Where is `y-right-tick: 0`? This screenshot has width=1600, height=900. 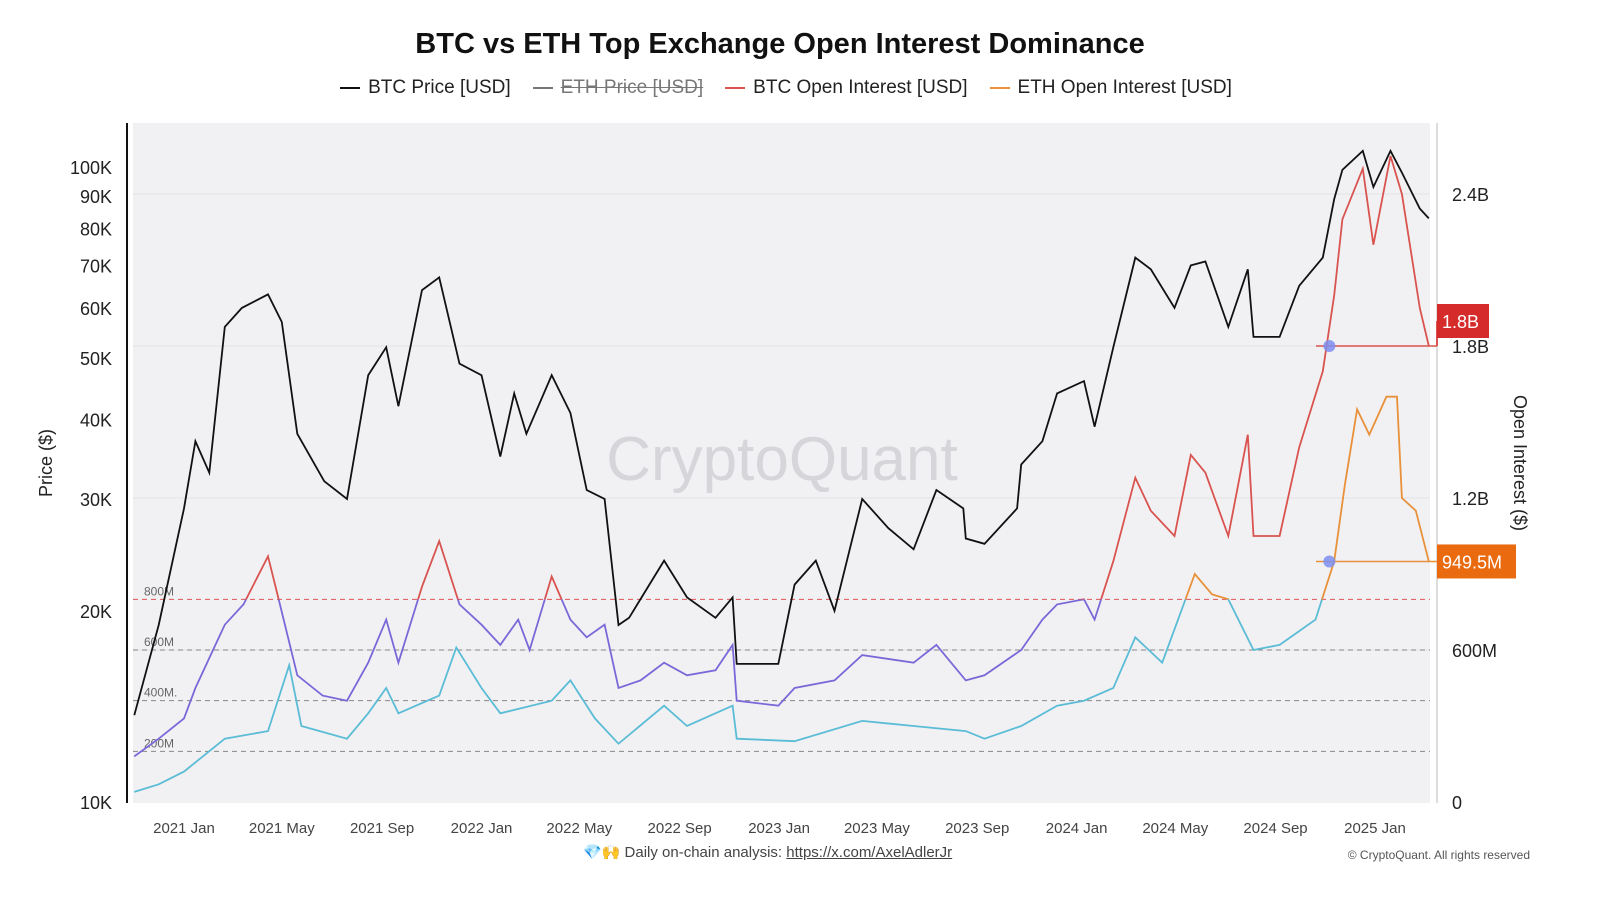
y-right-tick: 0 is located at coordinates (1457, 803).